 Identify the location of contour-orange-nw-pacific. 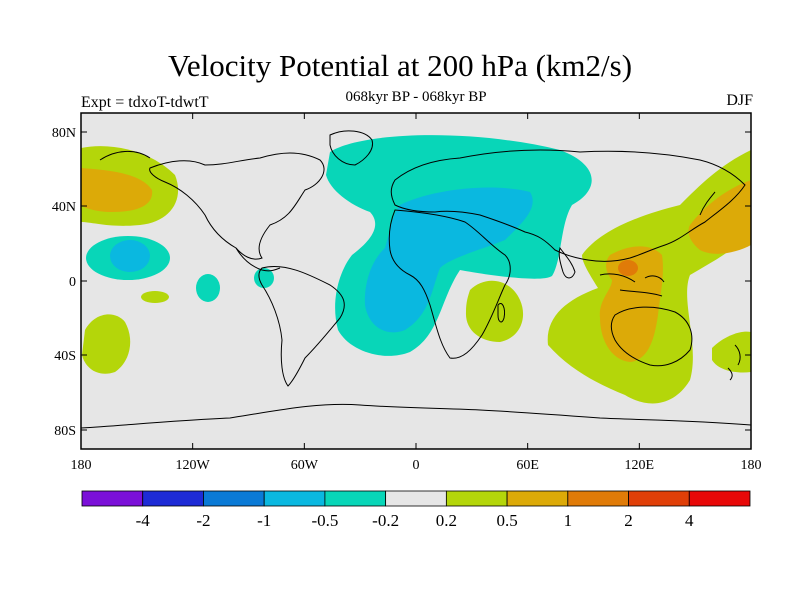
(719, 217).